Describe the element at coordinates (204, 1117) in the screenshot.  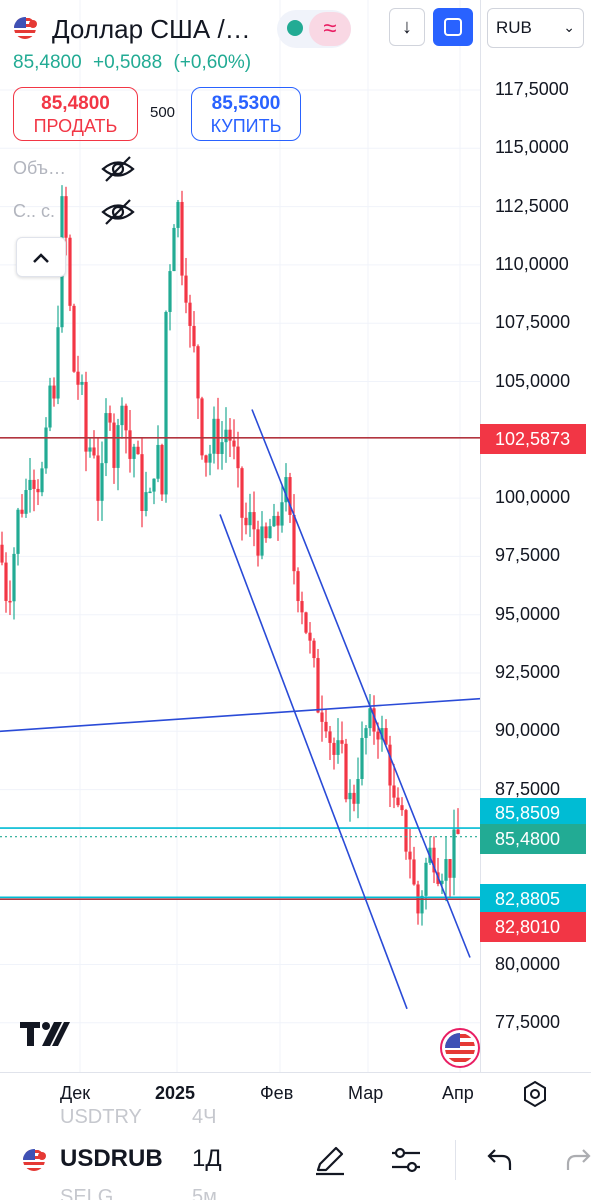
I see `ghost-timeframe-above: 4Ч` at that location.